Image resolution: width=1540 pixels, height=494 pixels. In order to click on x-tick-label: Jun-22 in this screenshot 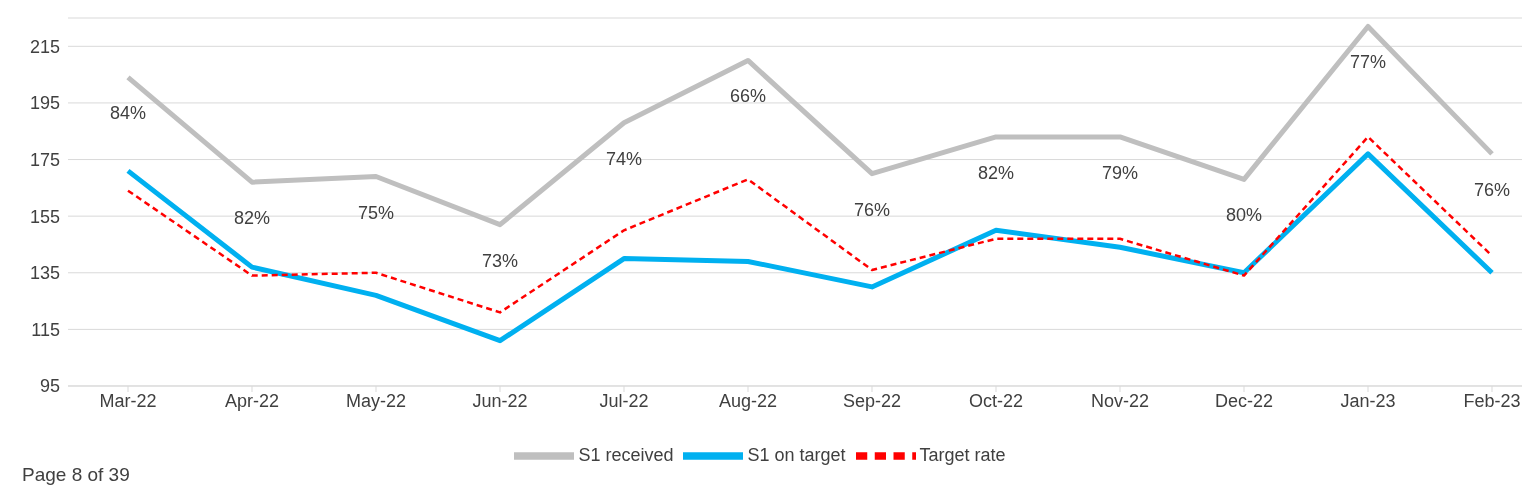, I will do `click(500, 400)`.